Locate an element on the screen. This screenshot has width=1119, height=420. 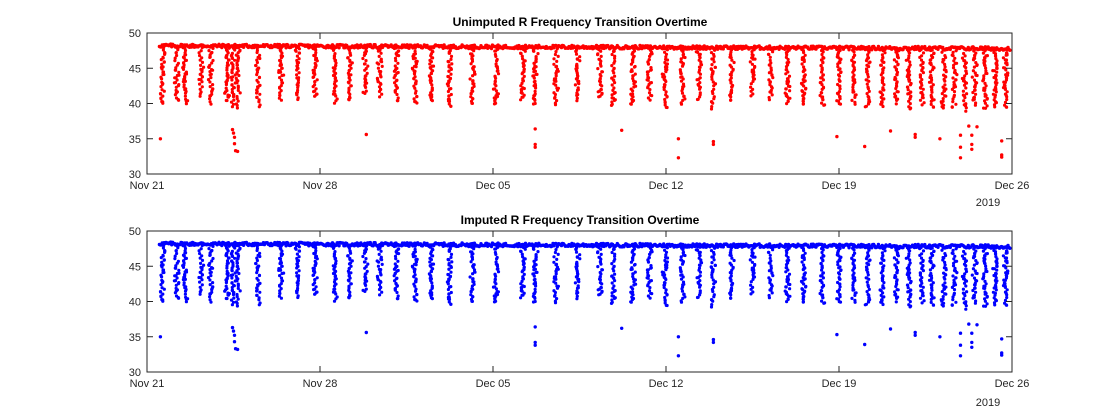
y-tick-label: 30 is located at coordinates (135, 175).